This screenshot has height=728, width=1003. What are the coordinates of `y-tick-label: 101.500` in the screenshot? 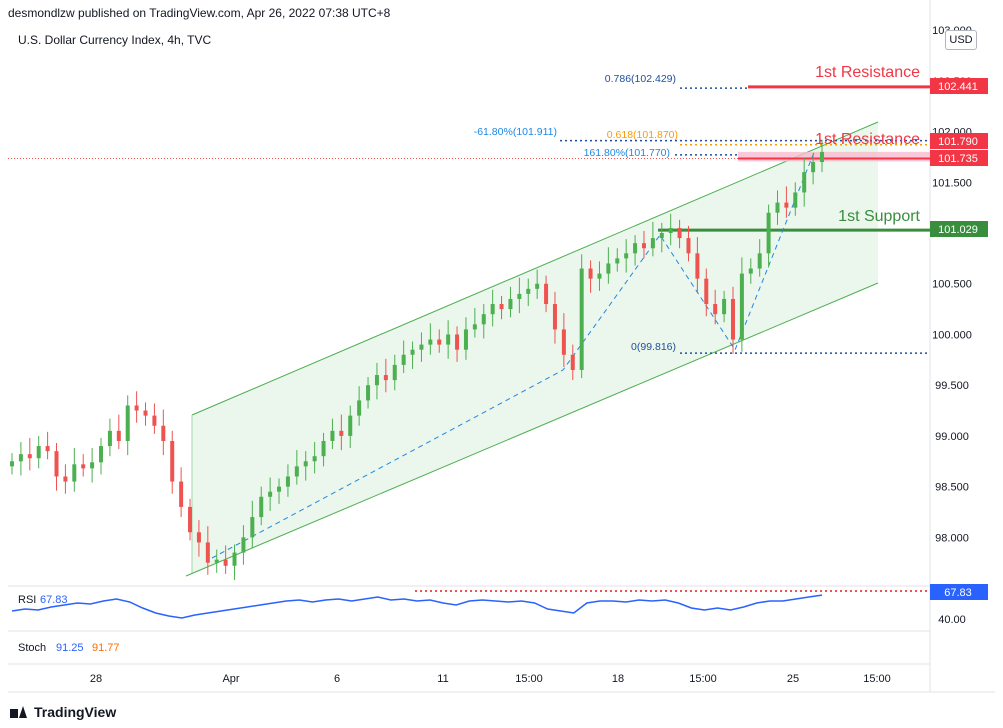 It's located at (952, 183).